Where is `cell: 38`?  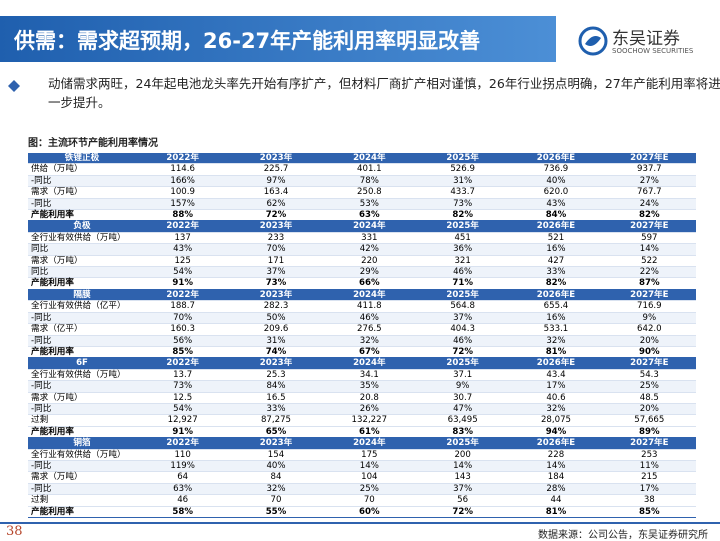
cell: 38 is located at coordinates (649, 500).